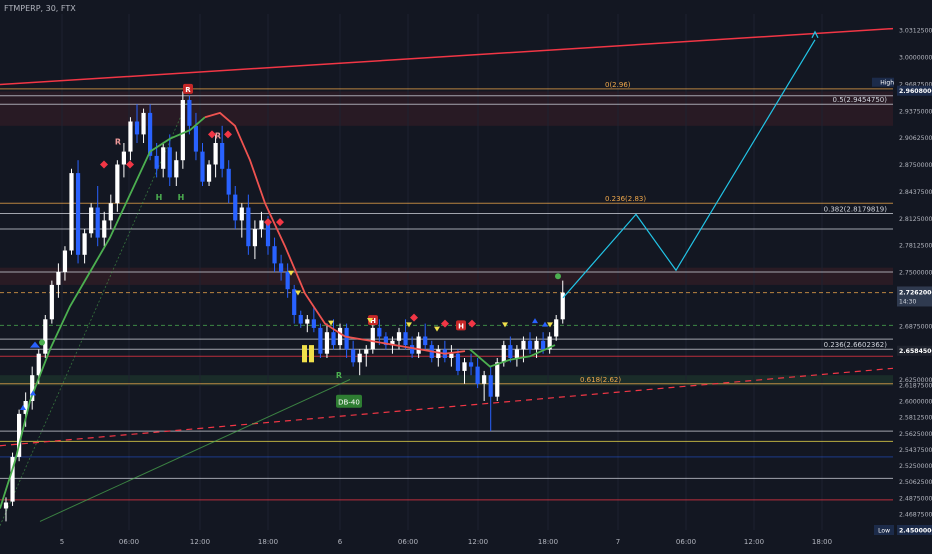 The image size is (932, 554). What do you see at coordinates (915, 58) in the screenshot?
I see `price-tick-label: 3.0000000` at bounding box center [915, 58].